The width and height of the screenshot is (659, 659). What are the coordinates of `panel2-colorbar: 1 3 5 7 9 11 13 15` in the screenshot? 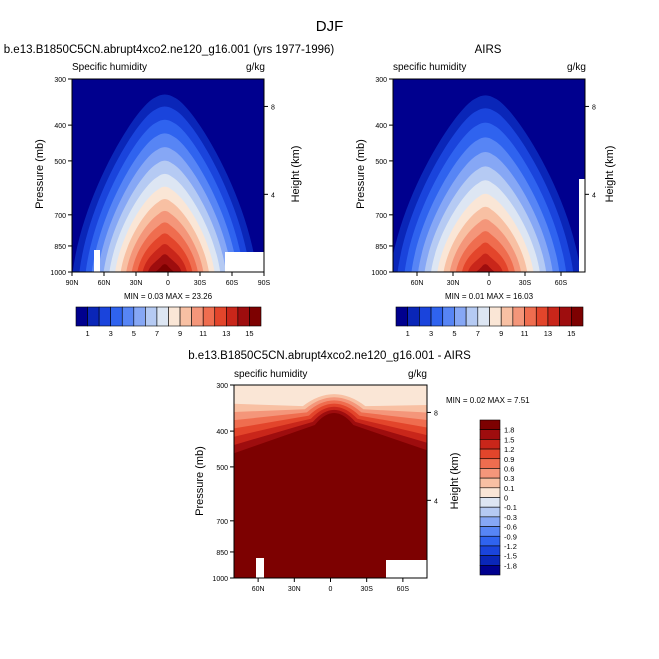 It's located at (489, 322).